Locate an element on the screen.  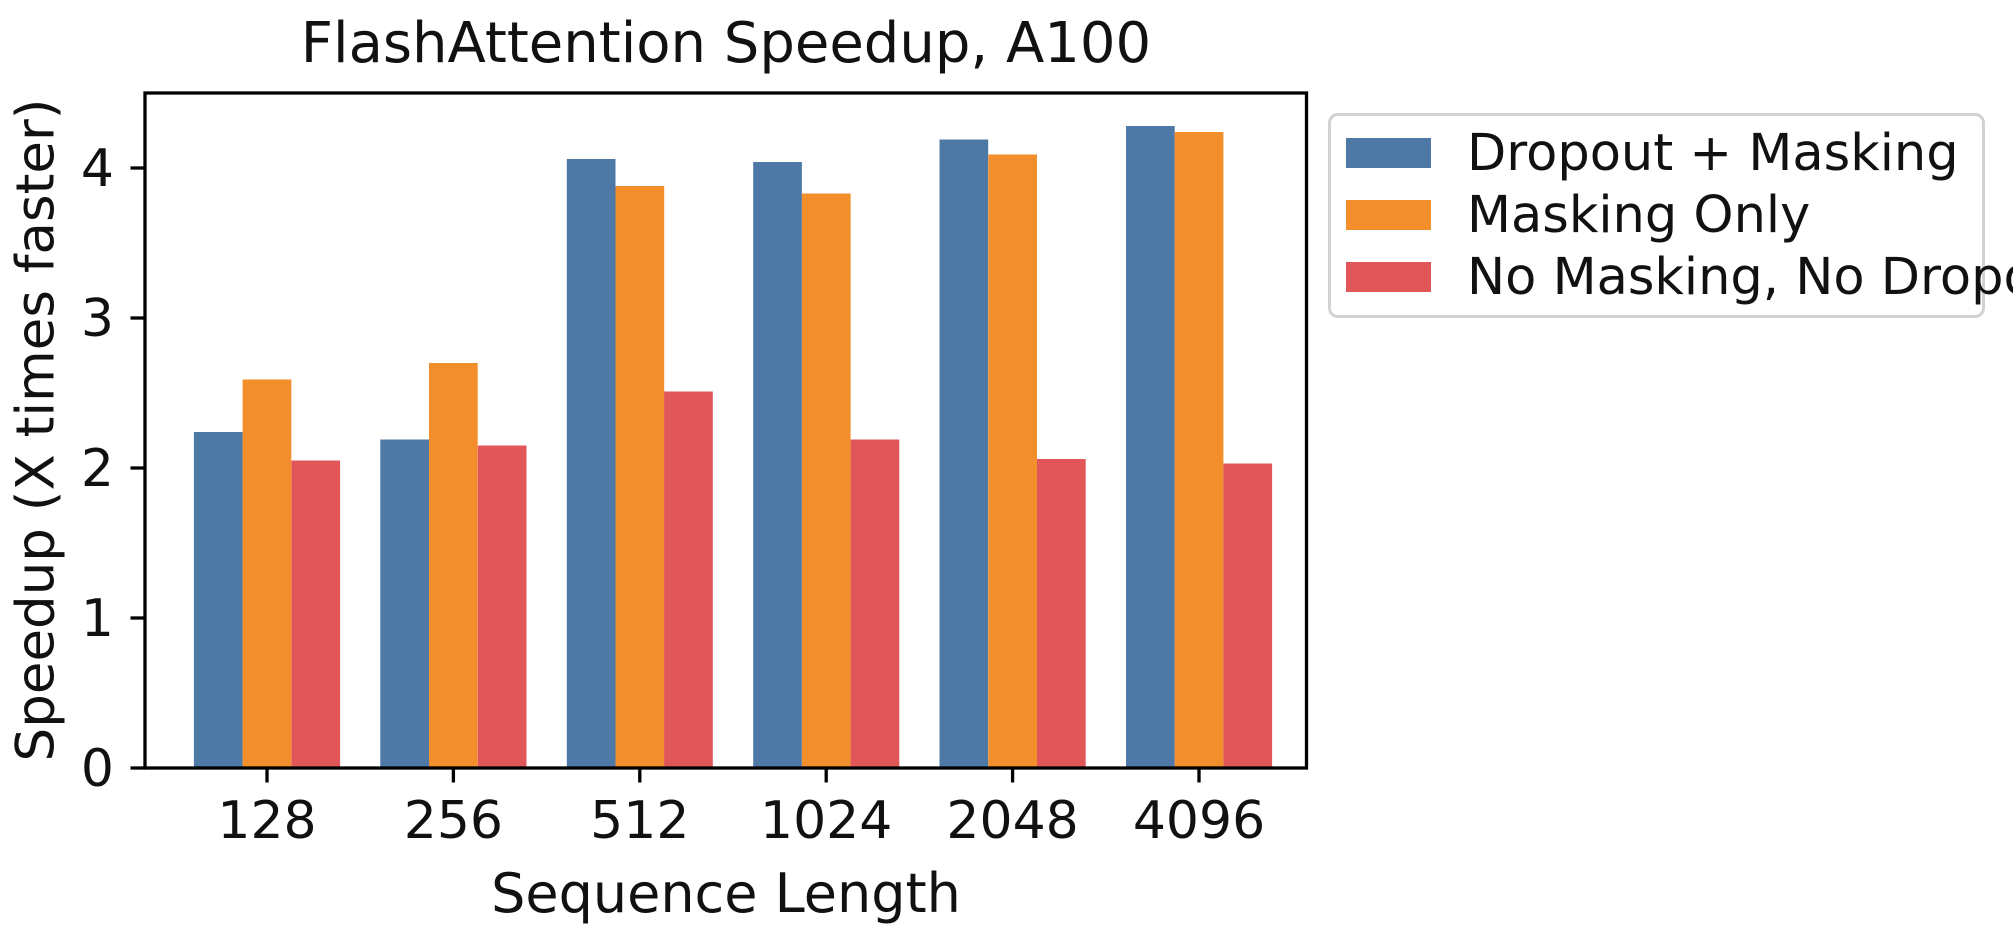
x-axis-label: Sequence Length is located at coordinates (726, 893).